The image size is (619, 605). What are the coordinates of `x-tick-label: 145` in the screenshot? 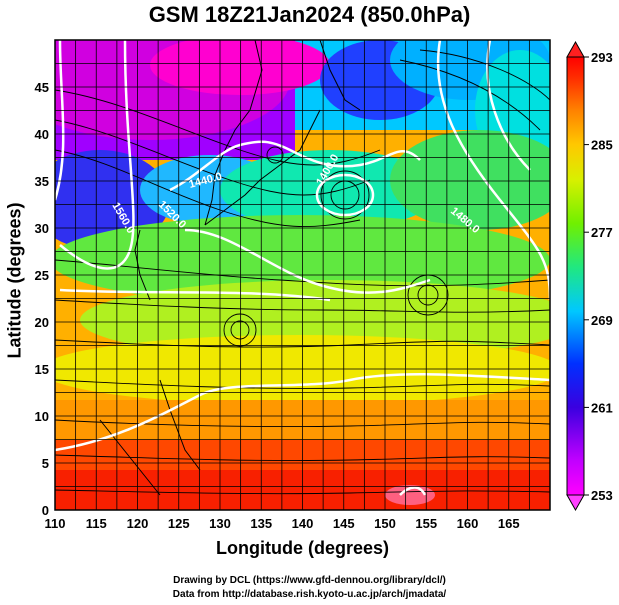 It's located at (344, 523).